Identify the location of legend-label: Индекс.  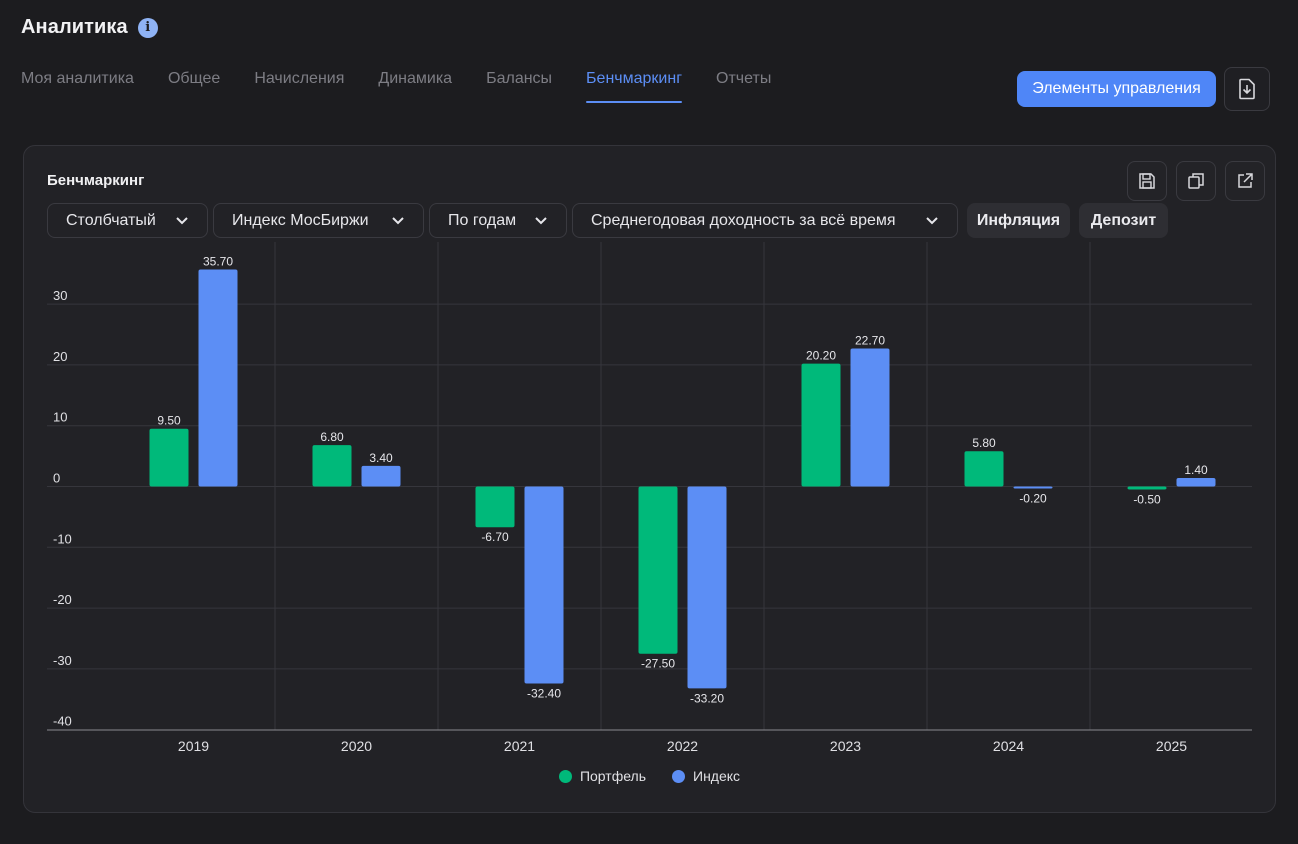
(717, 776).